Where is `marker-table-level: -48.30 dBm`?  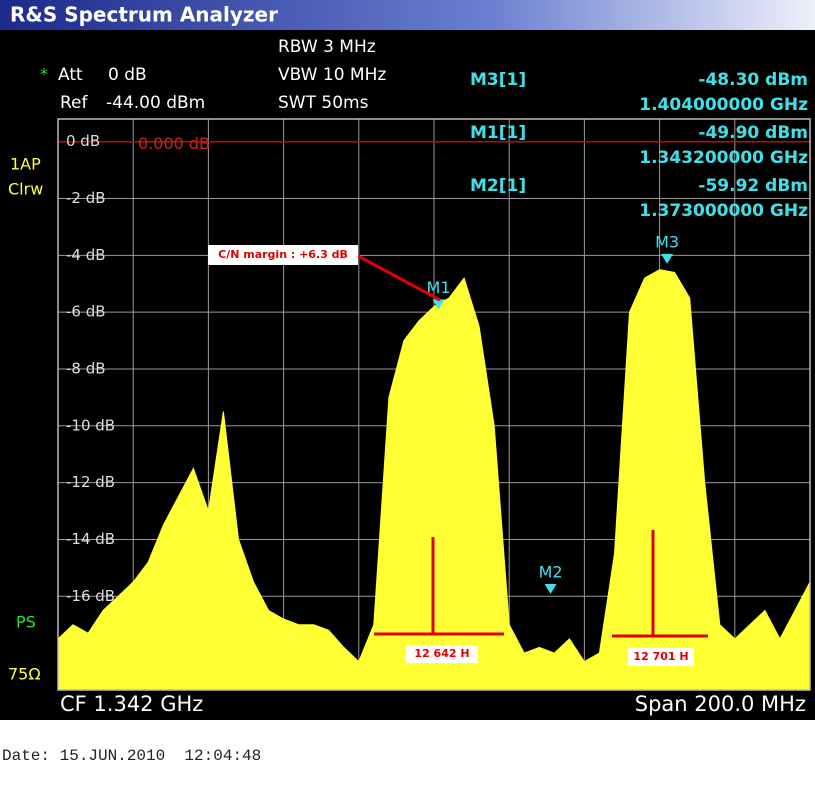
marker-table-level: -48.30 dBm is located at coordinates (753, 80).